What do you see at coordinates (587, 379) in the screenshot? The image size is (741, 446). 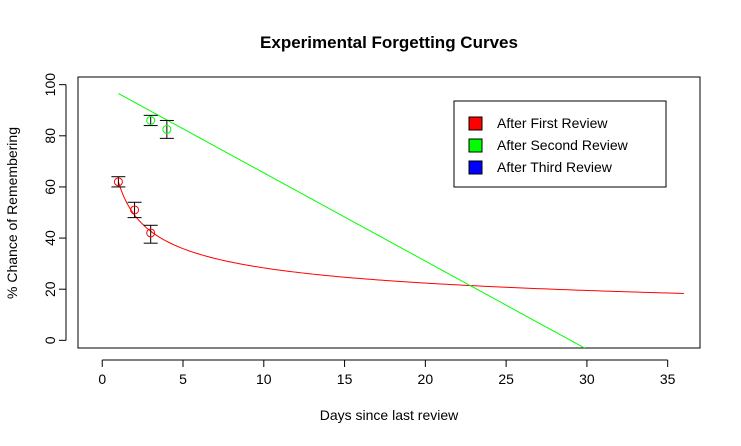 I see `x-tick-label-6: 30` at bounding box center [587, 379].